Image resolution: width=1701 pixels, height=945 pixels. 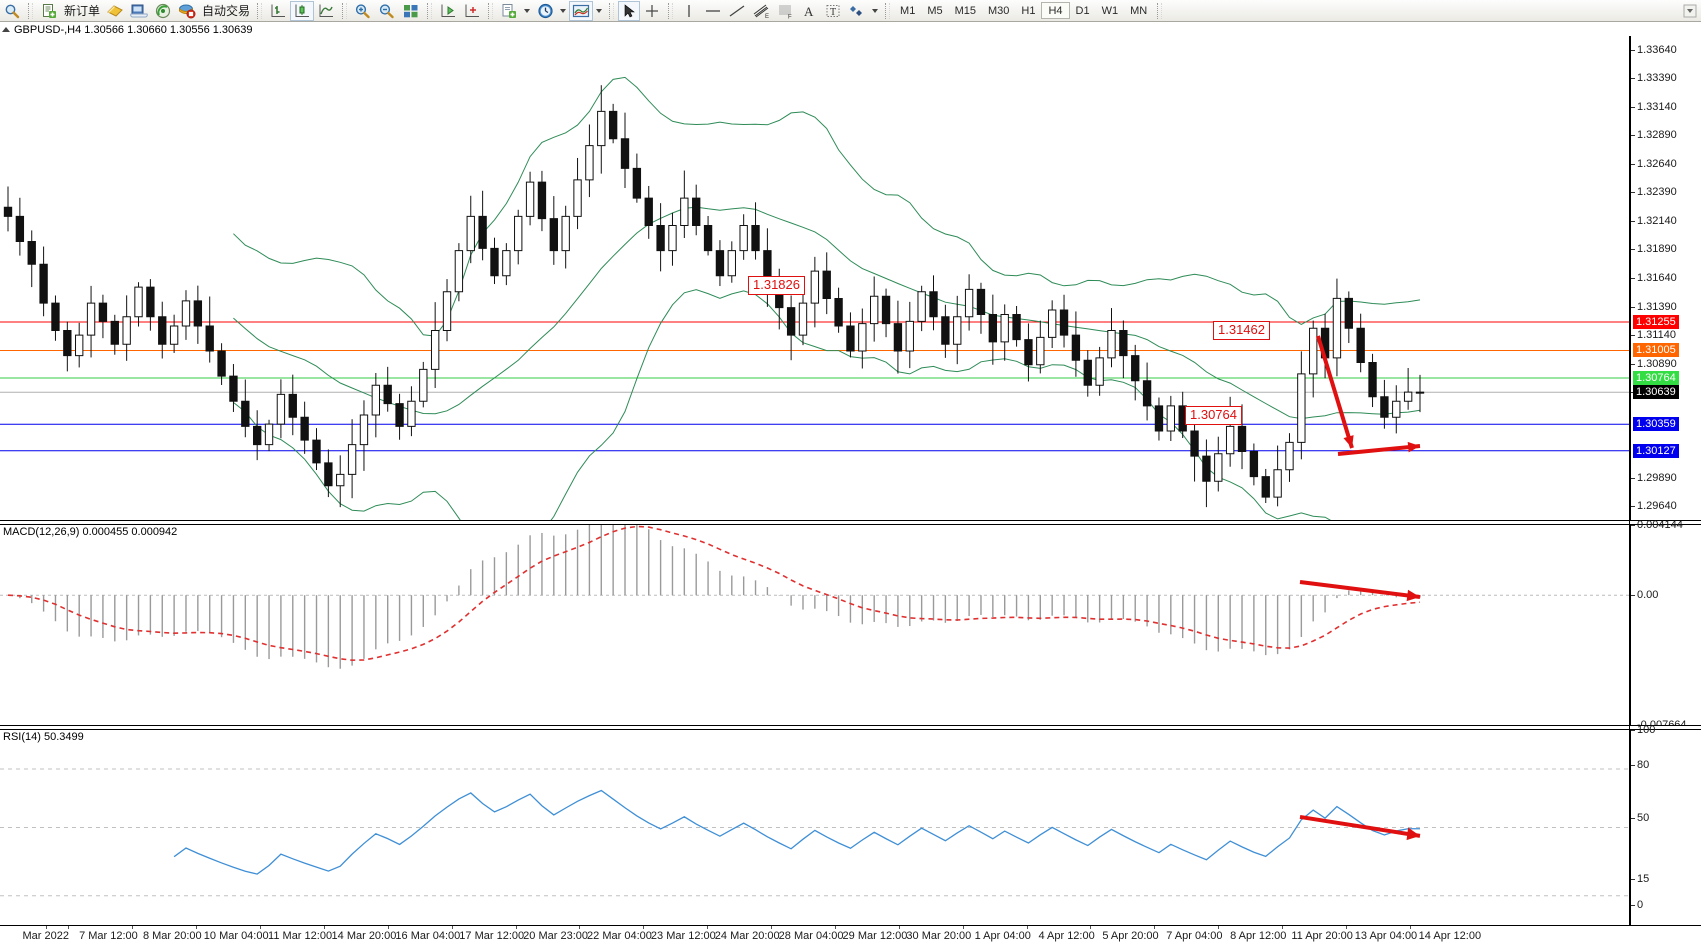 I want to click on auto-trading-icon, so click(x=187, y=11).